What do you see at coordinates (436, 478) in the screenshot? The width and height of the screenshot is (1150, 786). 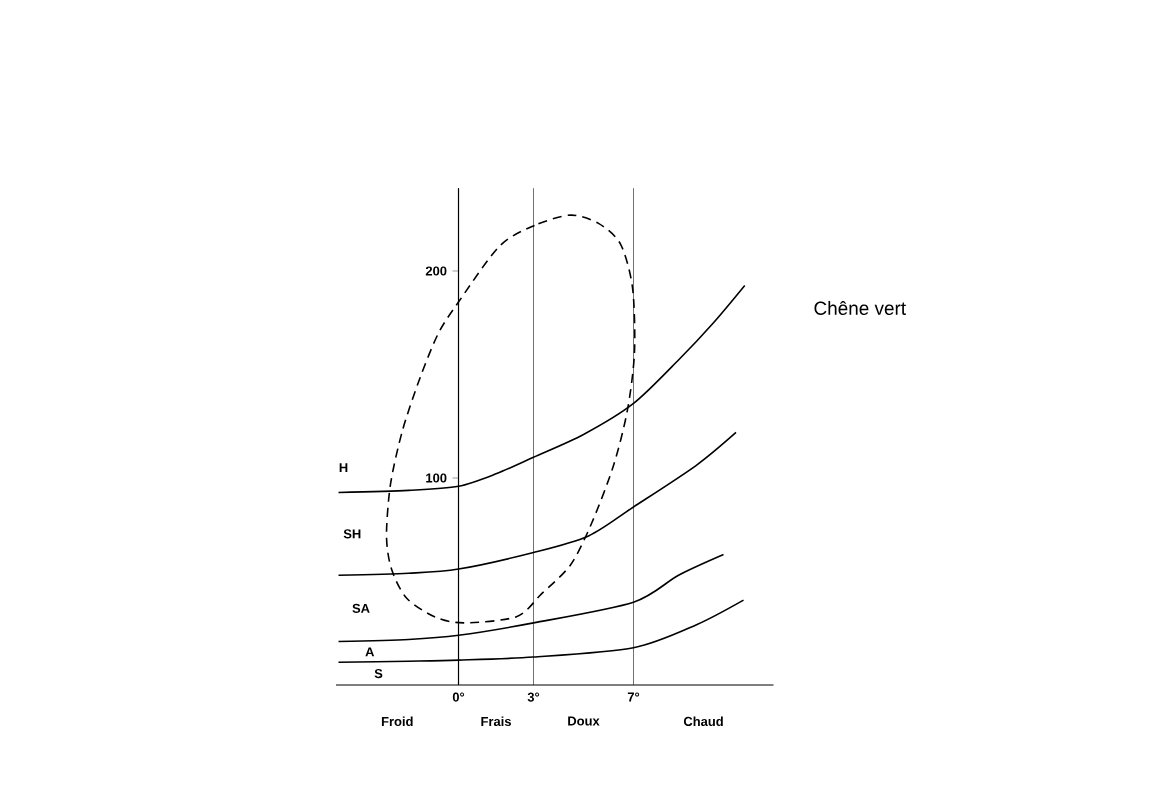 I see `y-tick-label: 100` at bounding box center [436, 478].